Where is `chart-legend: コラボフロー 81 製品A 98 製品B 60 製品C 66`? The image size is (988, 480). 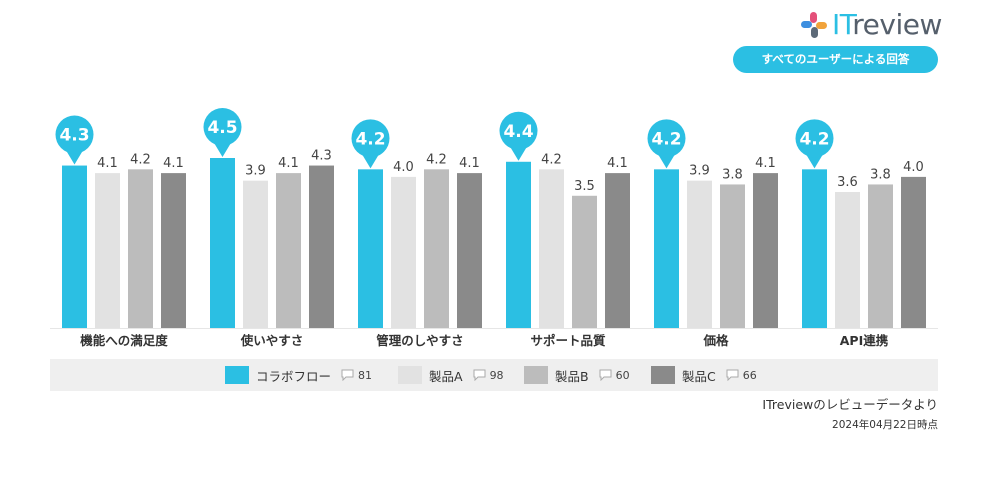 chart-legend: コラボフロー 81 製品A 98 製品B 60 製品C 66 is located at coordinates (494, 375).